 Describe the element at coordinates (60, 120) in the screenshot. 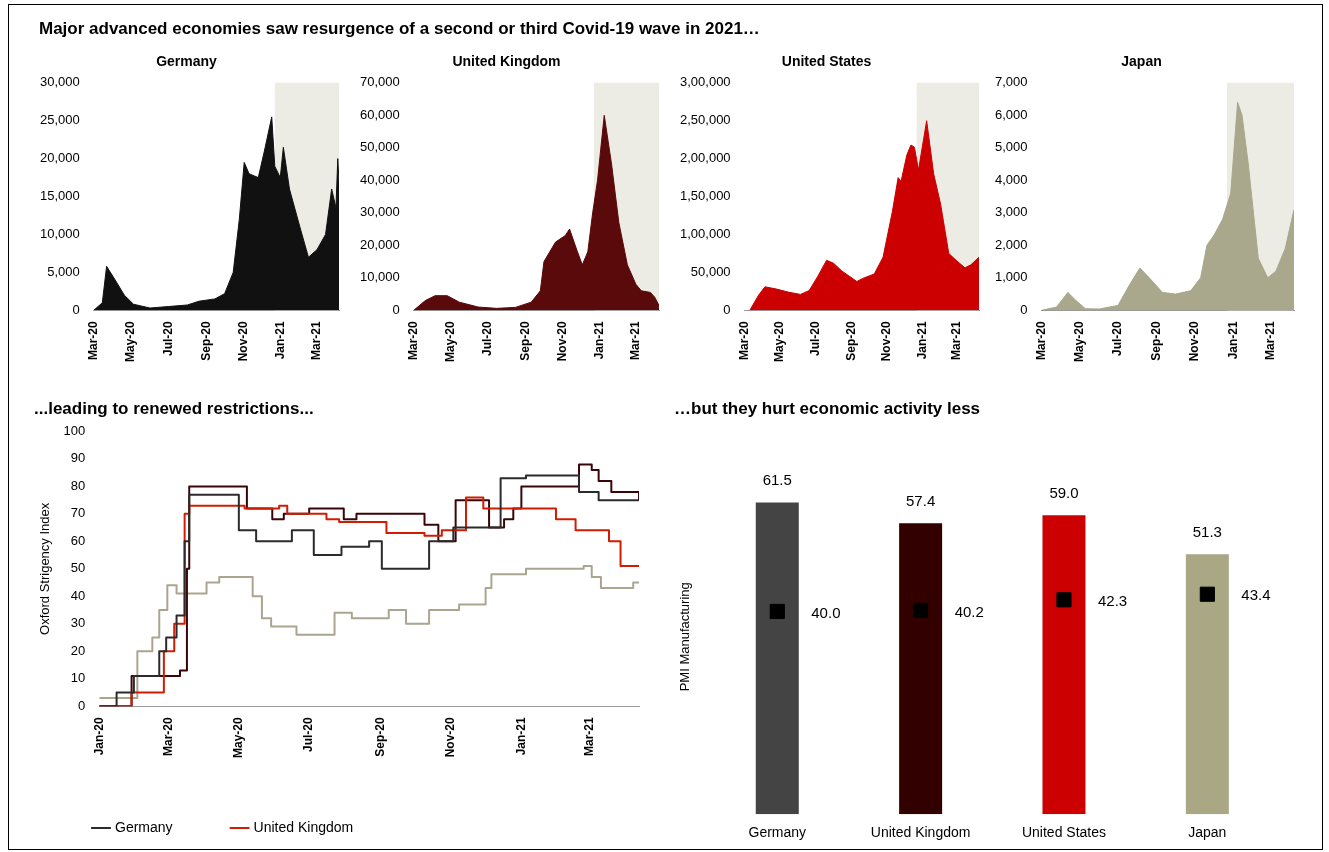

I see `y-tick-label: 25,000` at that location.